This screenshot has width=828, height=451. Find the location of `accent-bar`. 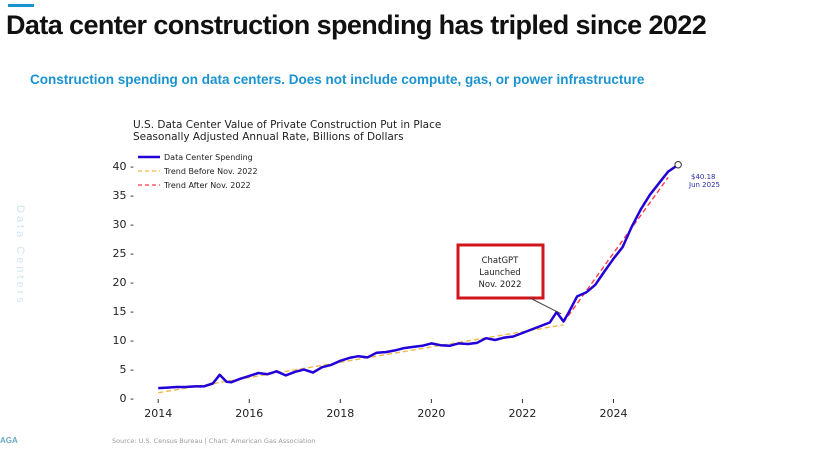

accent-bar is located at coordinates (21, 5).